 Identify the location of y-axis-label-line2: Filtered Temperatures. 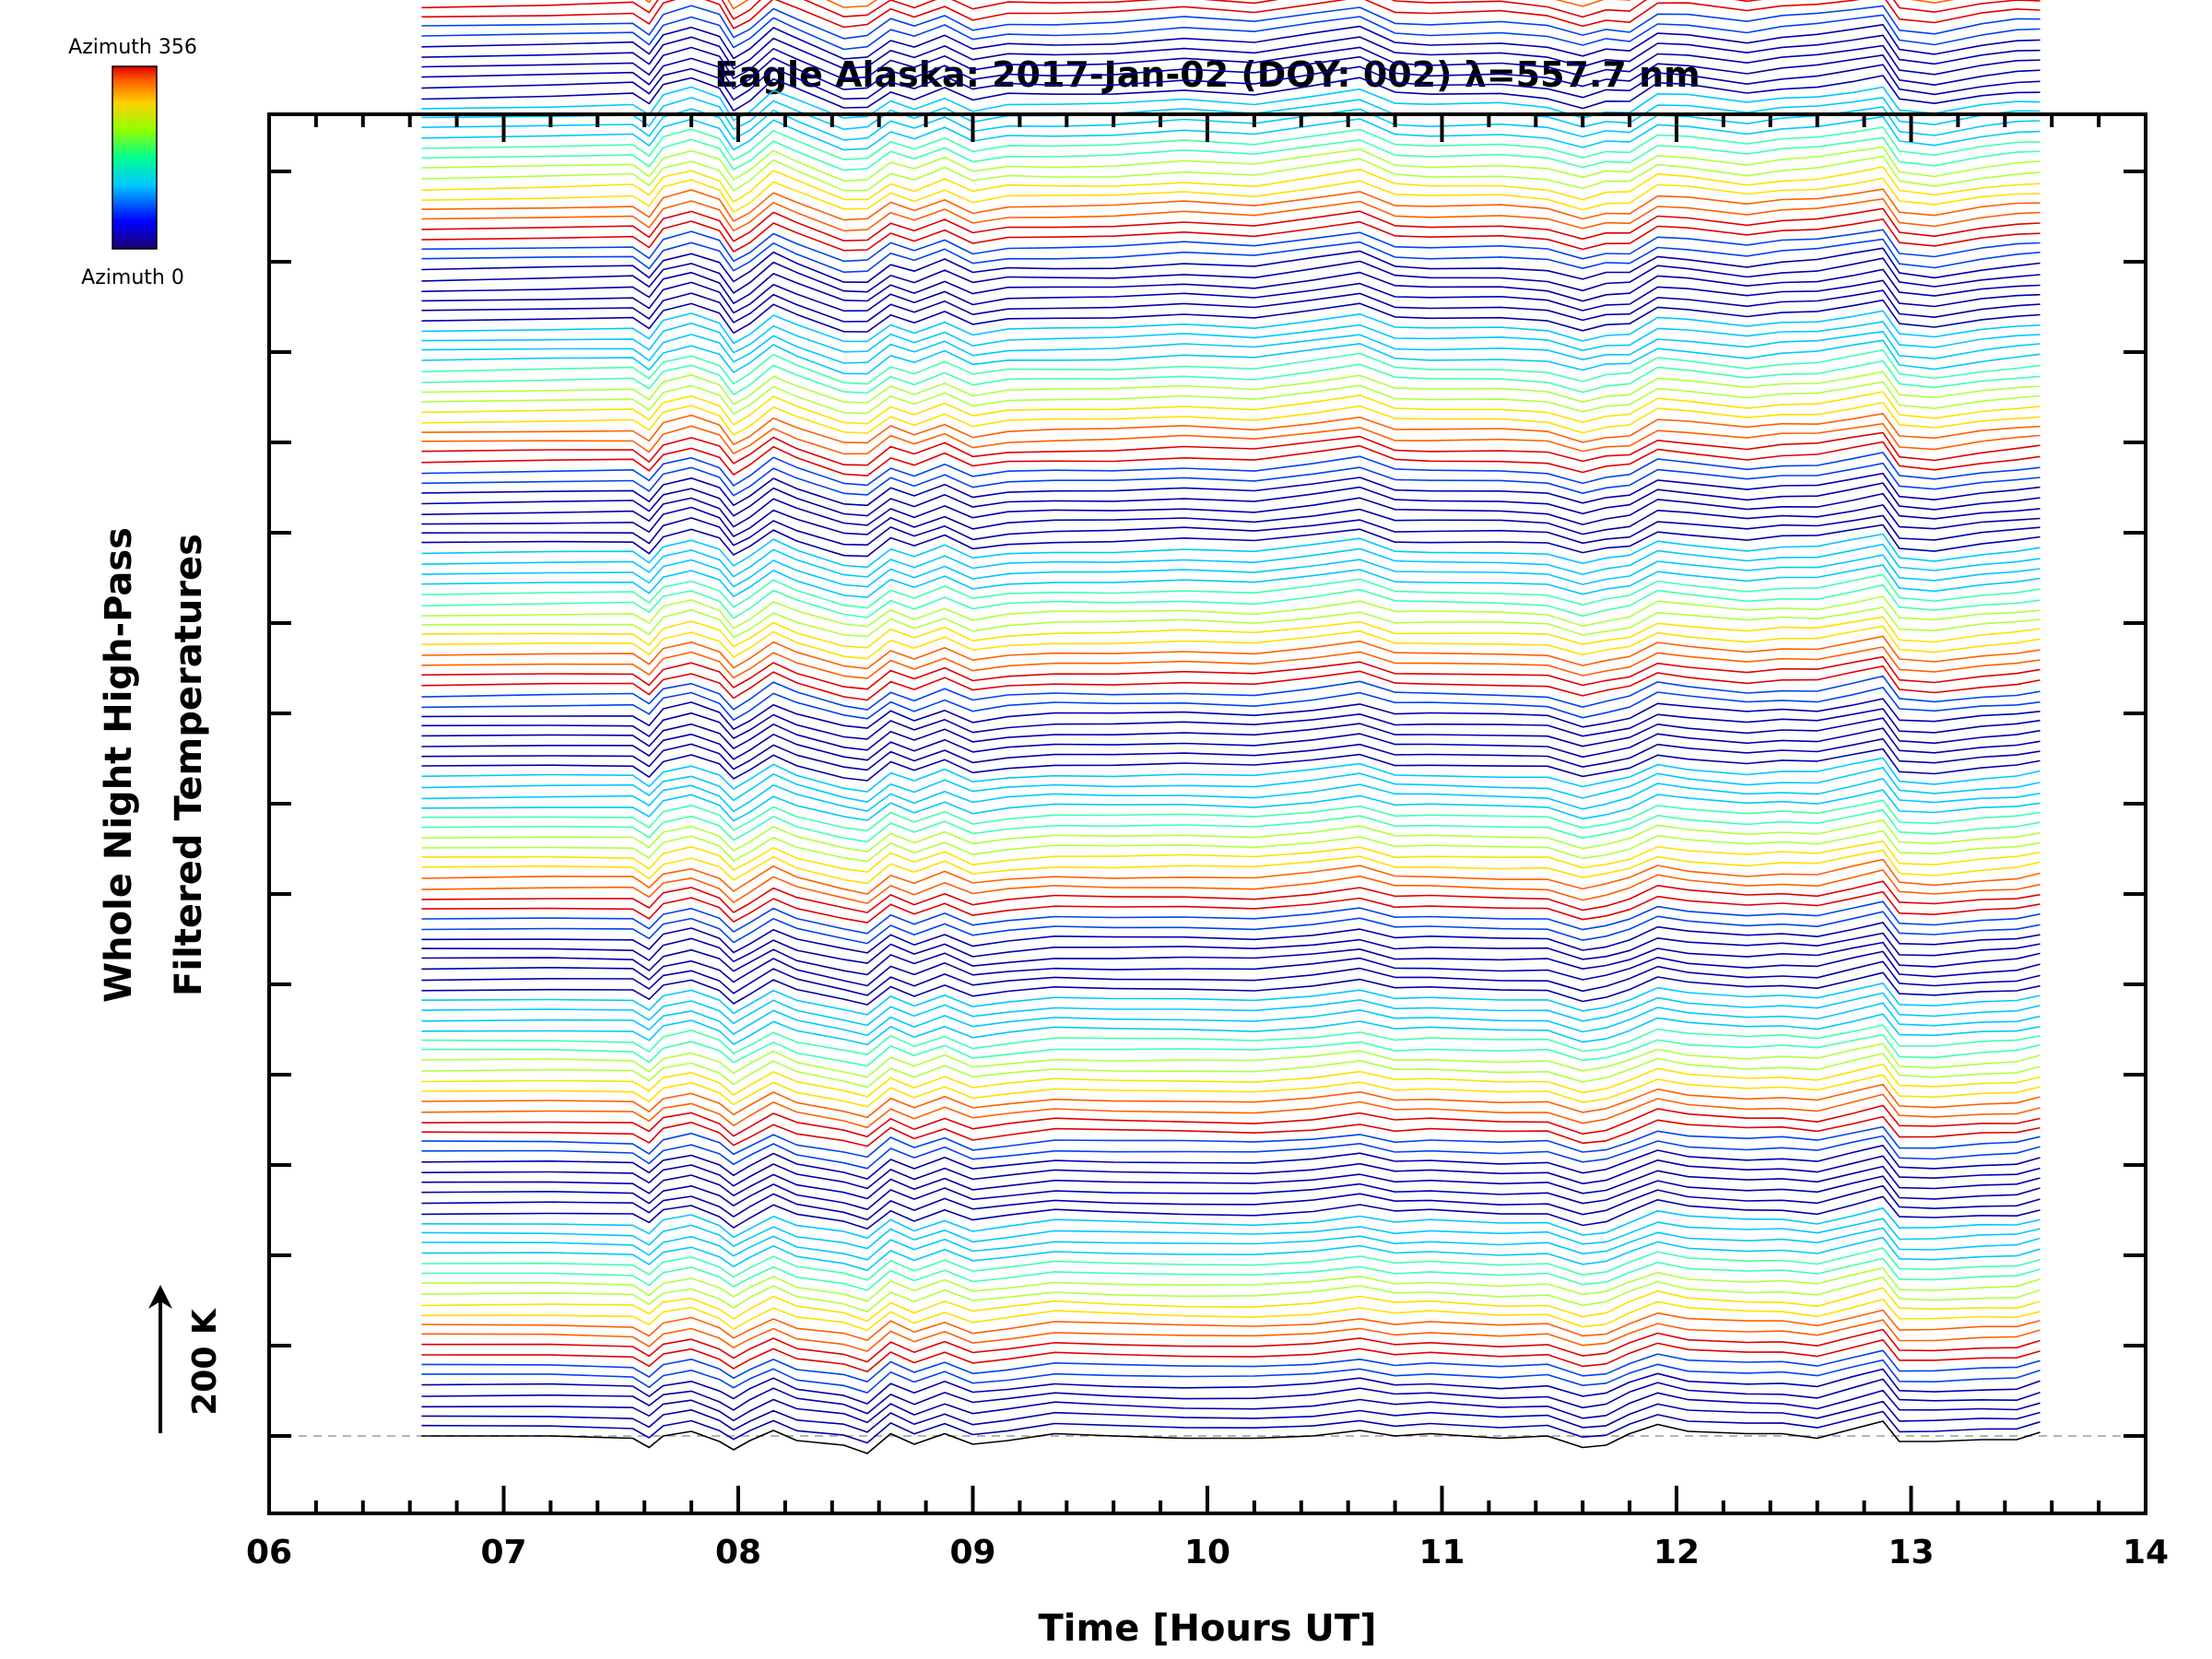
(189, 765).